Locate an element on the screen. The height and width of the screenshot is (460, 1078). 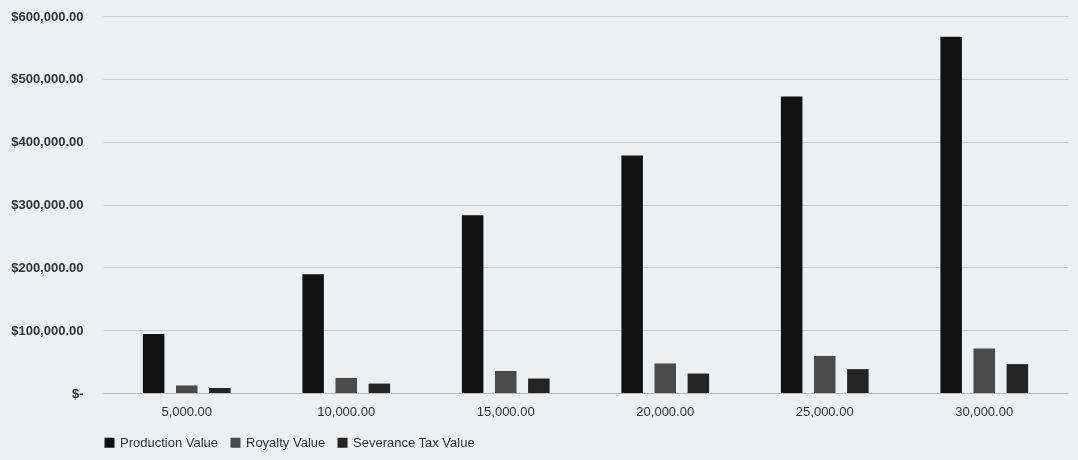
x-tick-label: 25,000.00 is located at coordinates (824, 411).